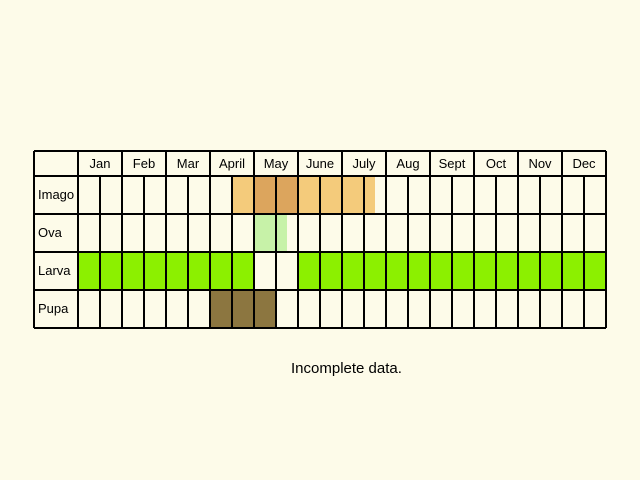  Describe the element at coordinates (540, 163) in the screenshot. I see `month-label: Nov` at that location.